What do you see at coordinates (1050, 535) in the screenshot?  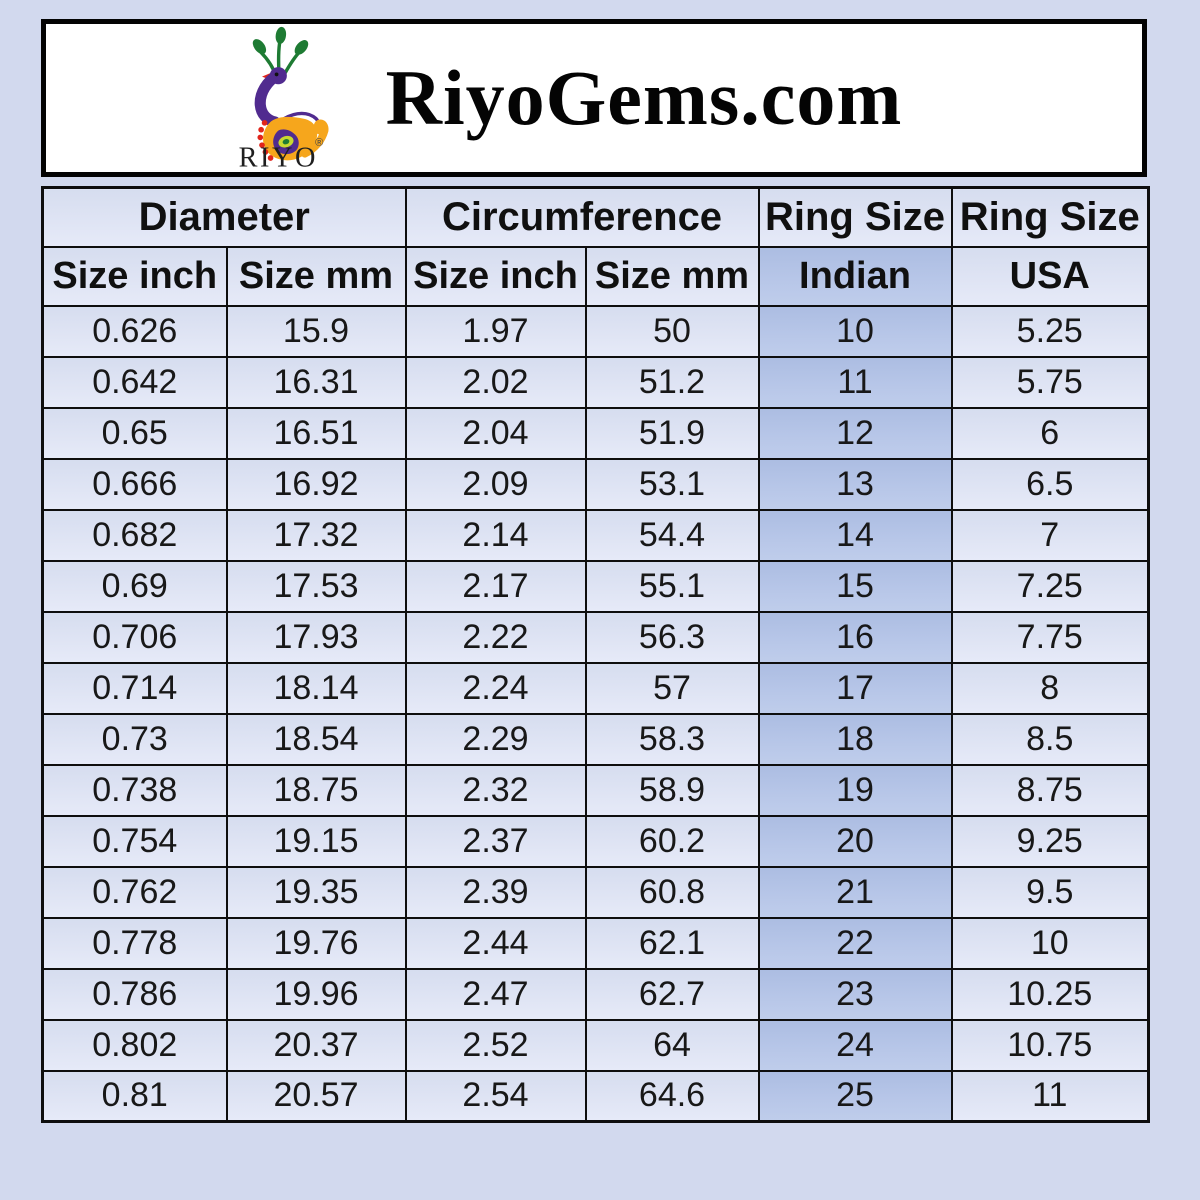 I see `table-cell: 7` at bounding box center [1050, 535].